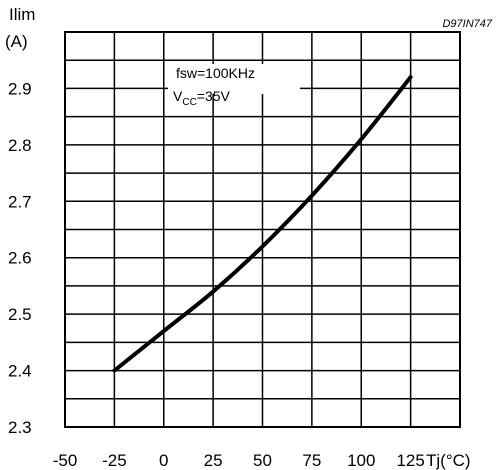 The height and width of the screenshot is (470, 498). What do you see at coordinates (20, 371) in the screenshot?
I see `y-tick-label: 2.4` at bounding box center [20, 371].